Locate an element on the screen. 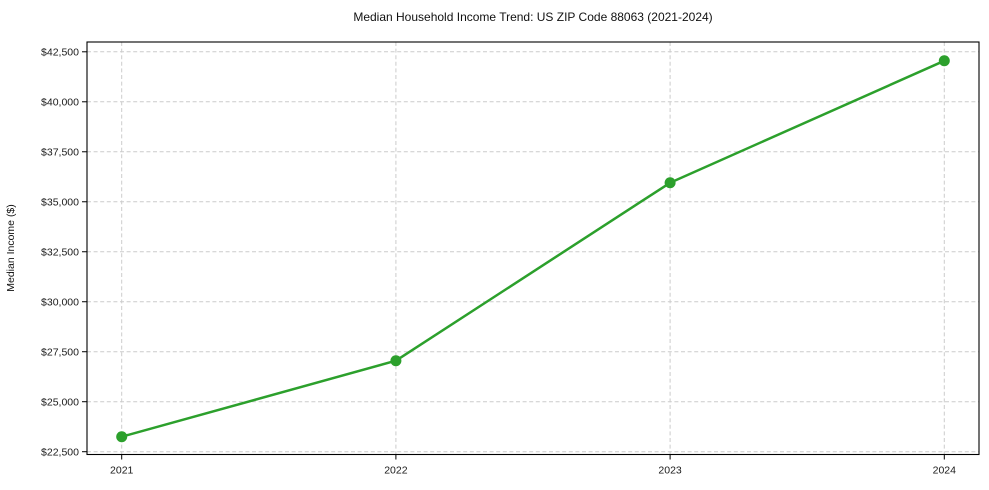 The height and width of the screenshot is (490, 989). y-tick-label: $25,000 is located at coordinates (60, 402).